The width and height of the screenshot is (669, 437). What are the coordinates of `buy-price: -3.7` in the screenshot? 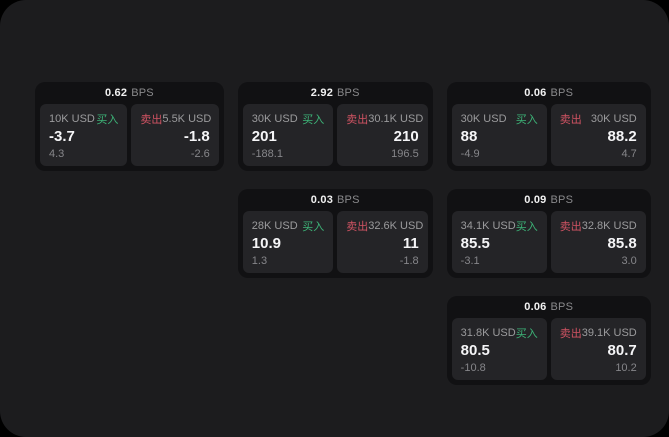 It's located at (62, 137).